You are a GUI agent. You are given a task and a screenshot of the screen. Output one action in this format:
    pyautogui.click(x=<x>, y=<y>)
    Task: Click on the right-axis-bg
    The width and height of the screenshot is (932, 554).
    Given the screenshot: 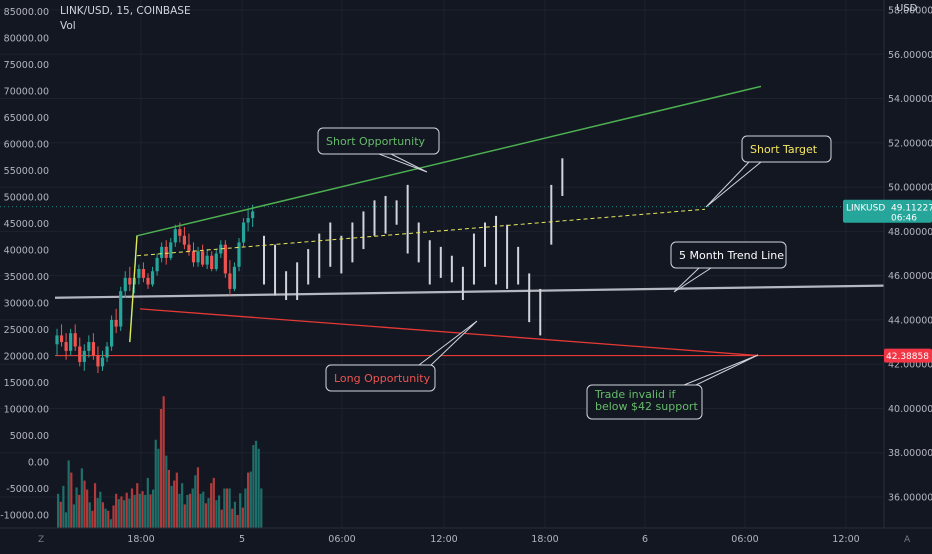 What is the action you would take?
    pyautogui.click(x=908, y=264)
    